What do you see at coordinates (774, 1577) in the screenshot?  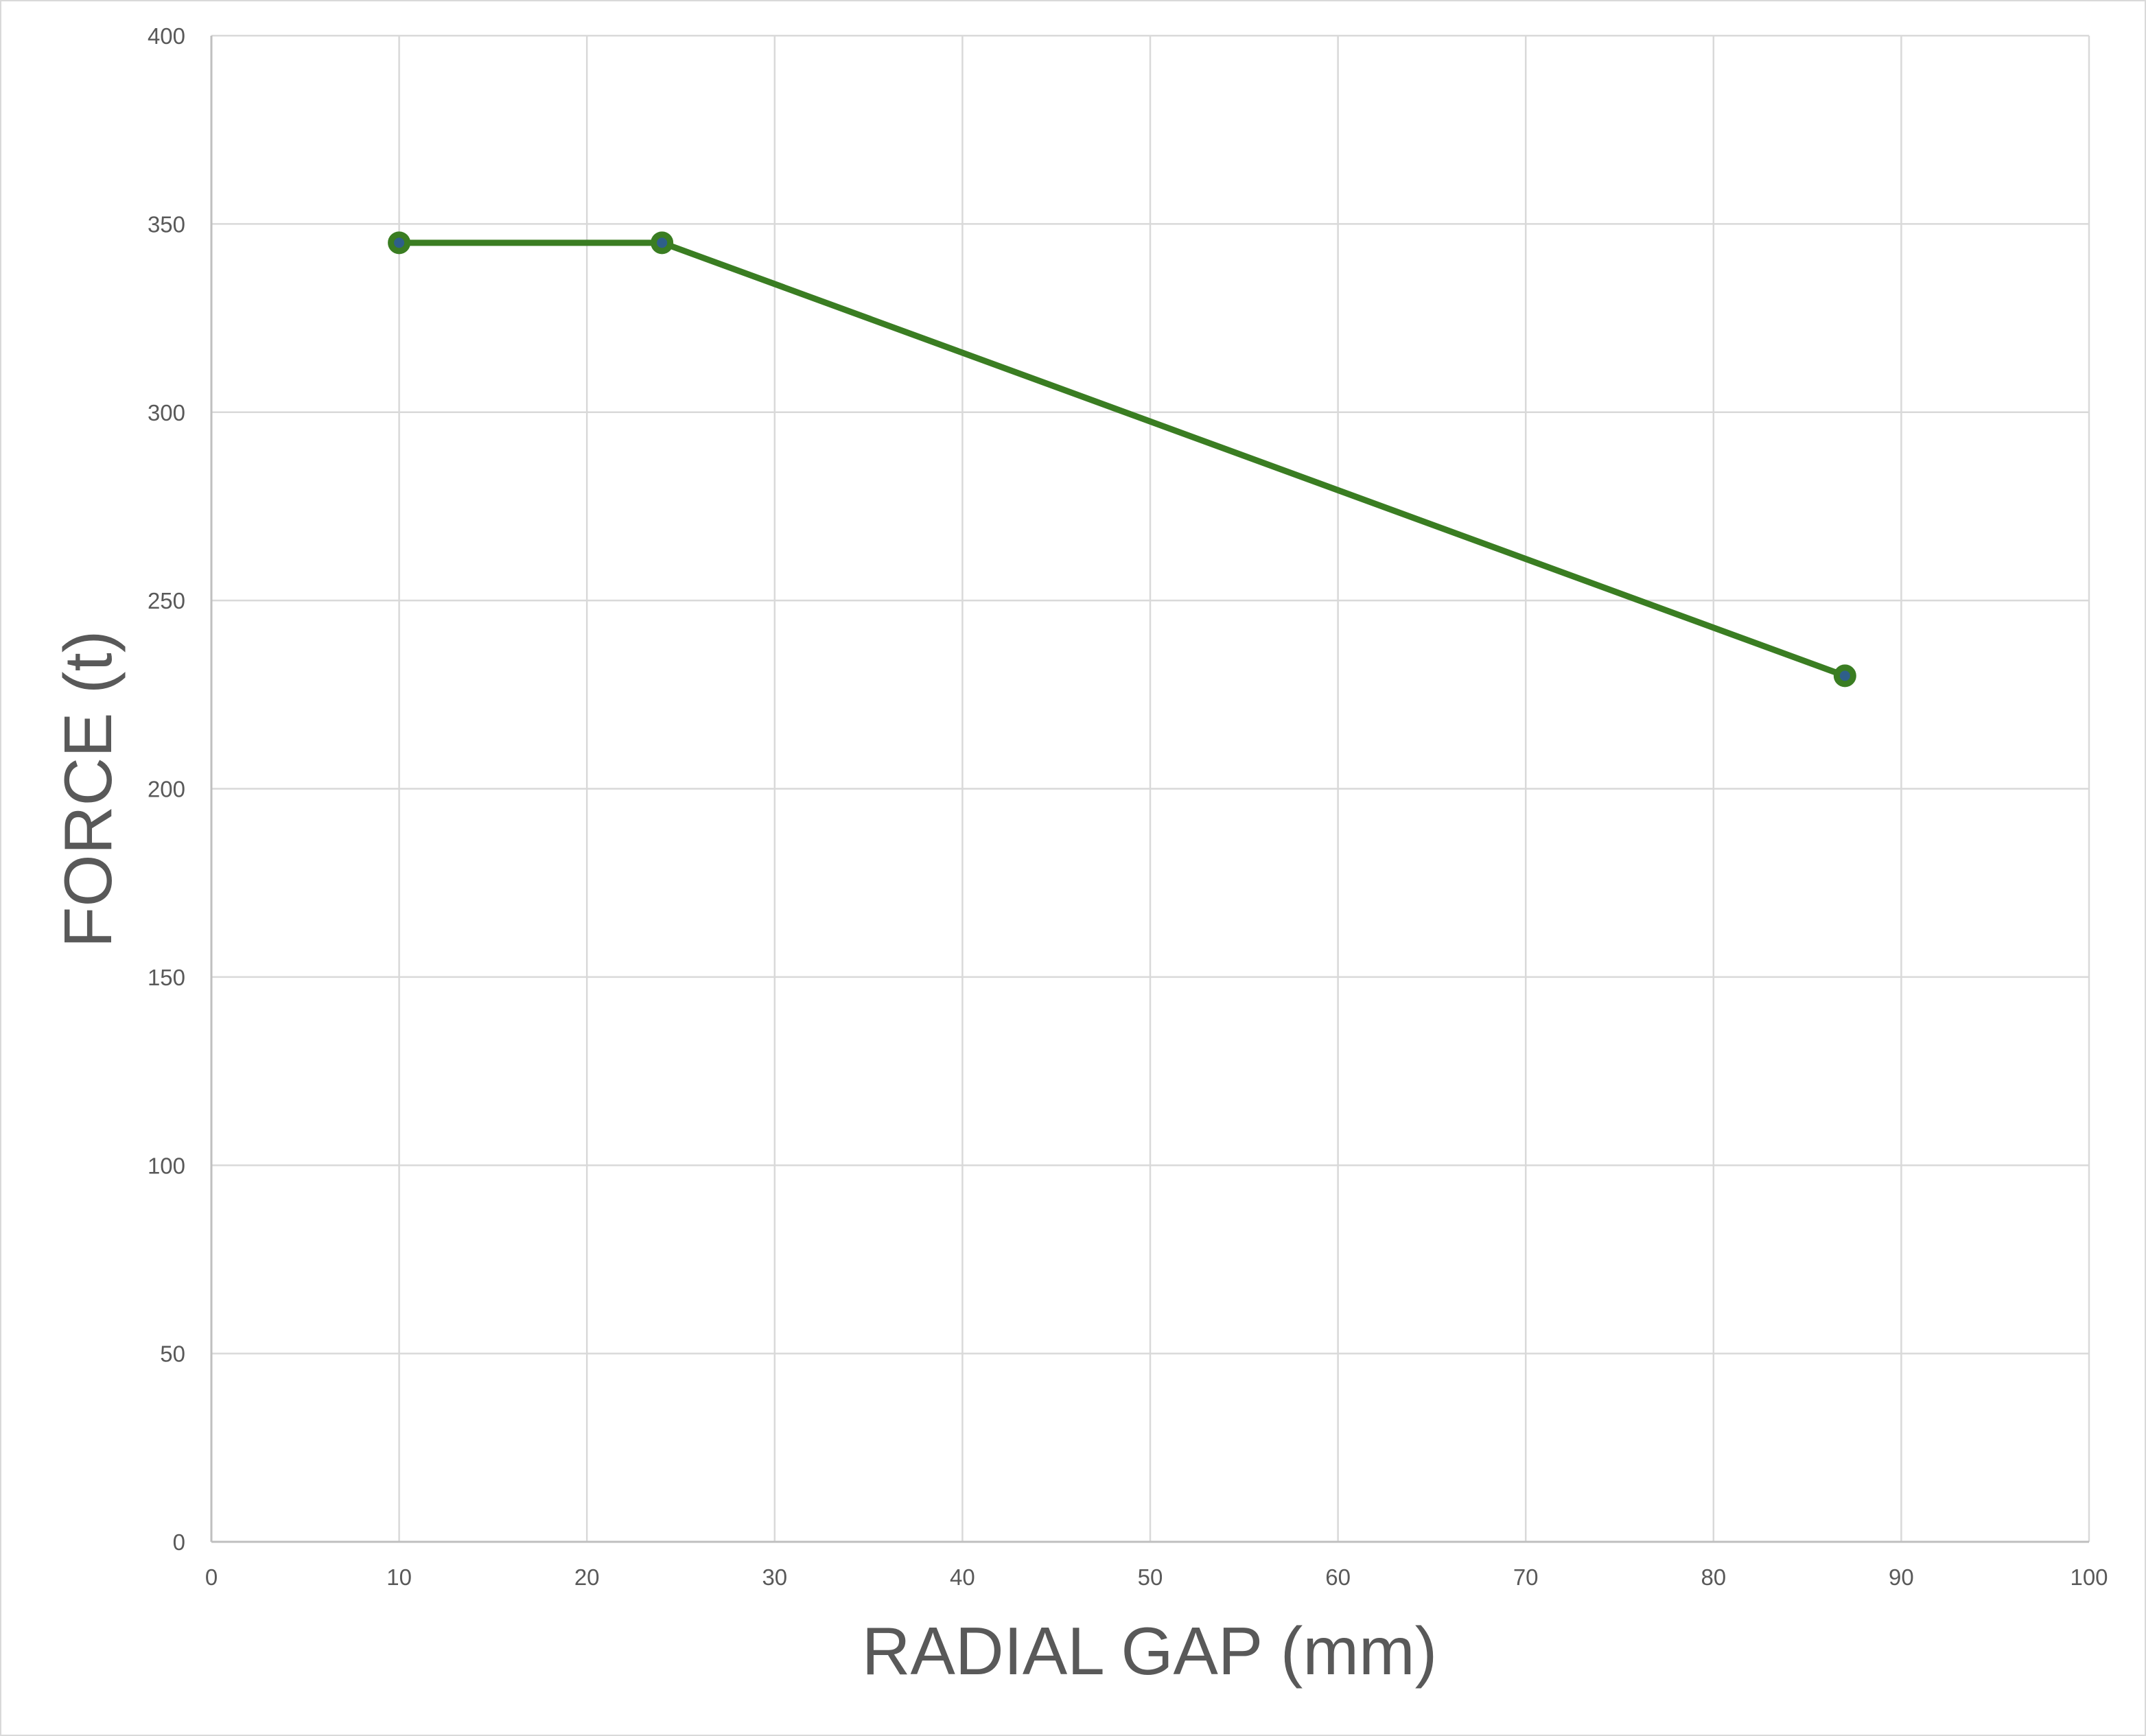 I see `x-tick-label-30: 30` at bounding box center [774, 1577].